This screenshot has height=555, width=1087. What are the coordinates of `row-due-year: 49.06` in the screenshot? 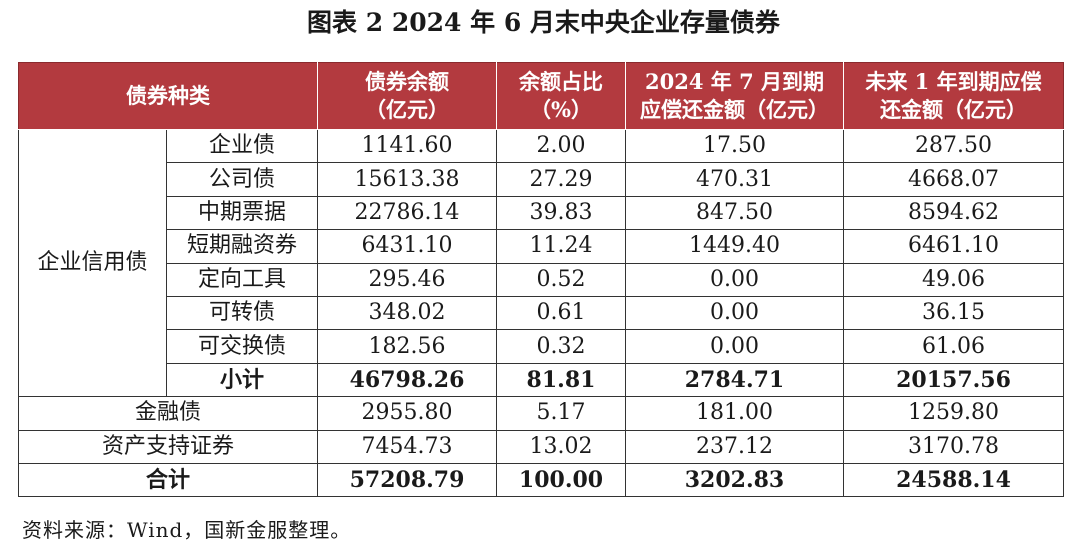 It's located at (953, 279).